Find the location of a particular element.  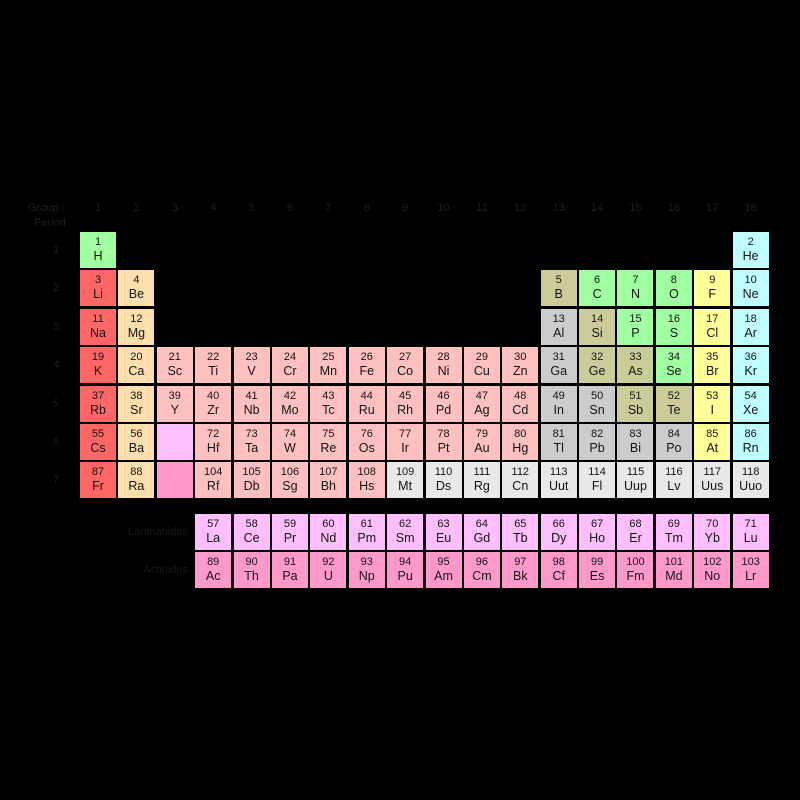

element-number: 95 is located at coordinates (443, 562).